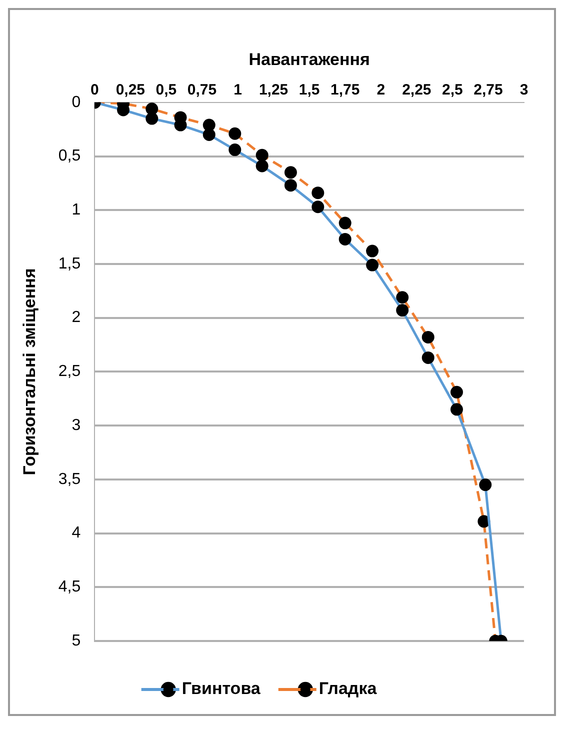 The width and height of the screenshot is (574, 736). Describe the element at coordinates (69, 263) in the screenshot. I see `y-tick-label: 1,5` at that location.